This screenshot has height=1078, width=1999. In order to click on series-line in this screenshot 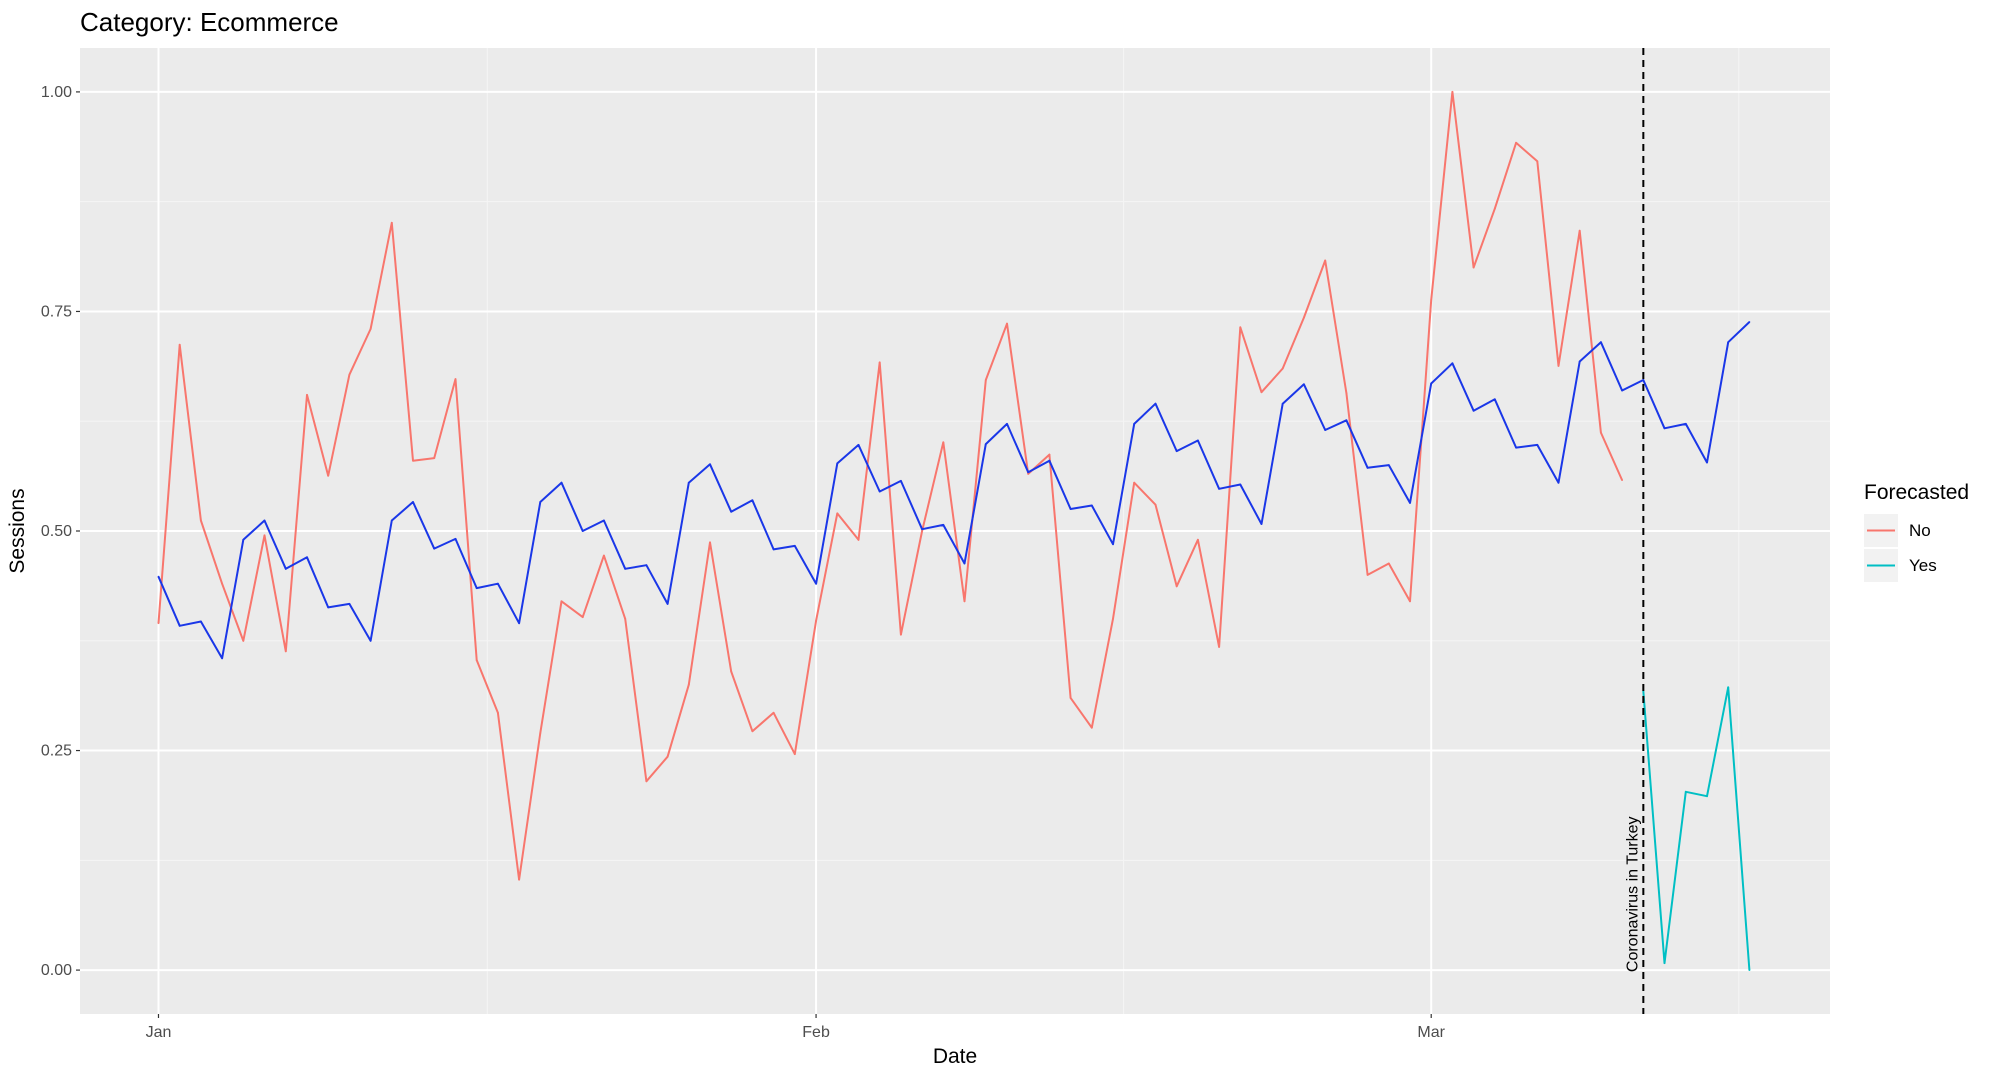, I will do `click(1696, 828)`.